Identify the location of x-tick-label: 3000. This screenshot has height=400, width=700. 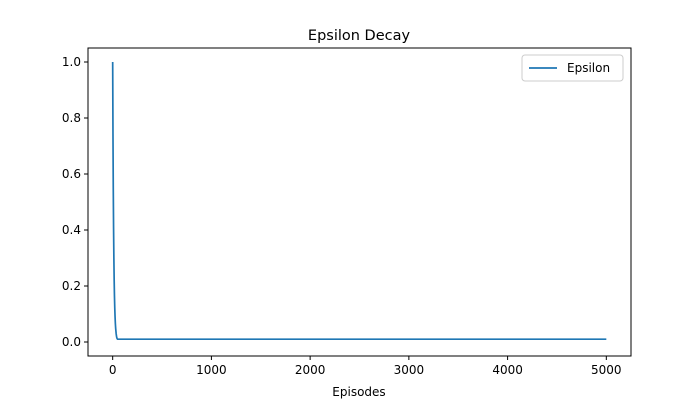
(409, 370).